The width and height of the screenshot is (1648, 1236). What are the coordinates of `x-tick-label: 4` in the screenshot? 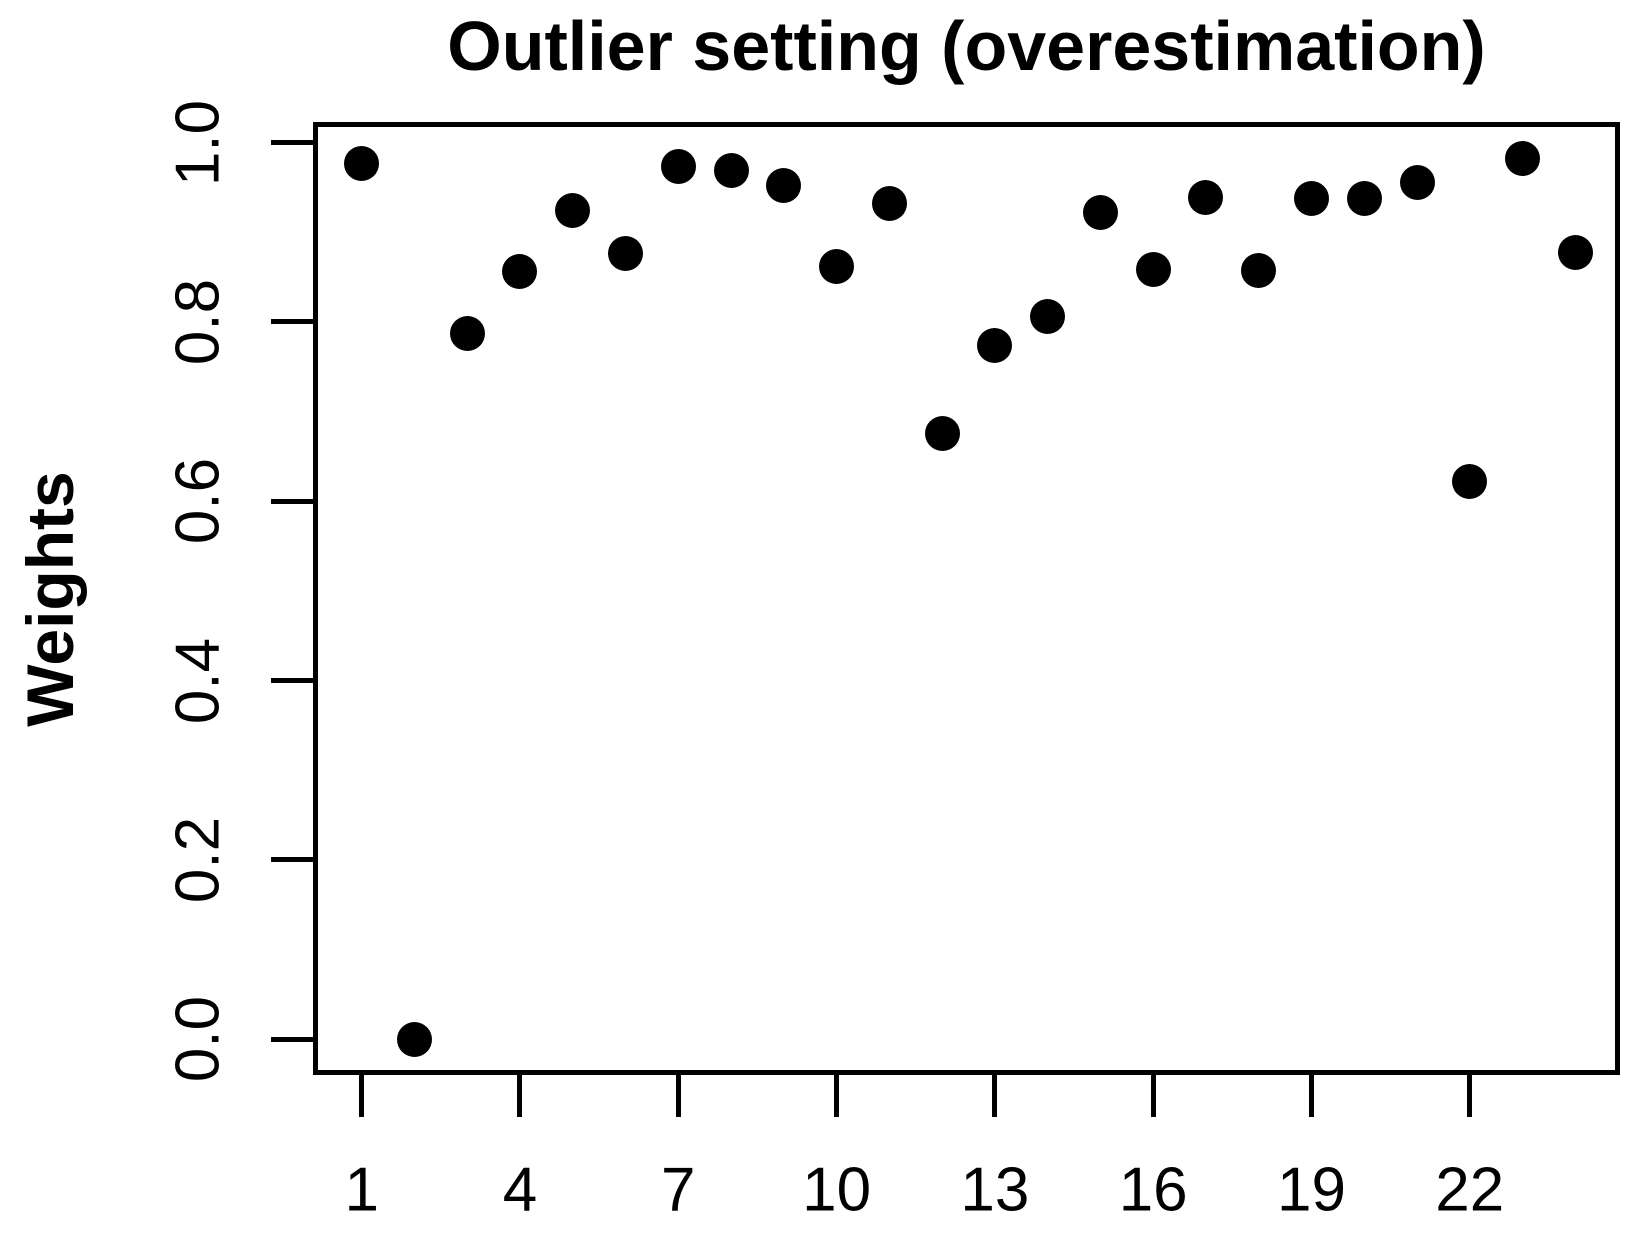 It's located at (520, 1190).